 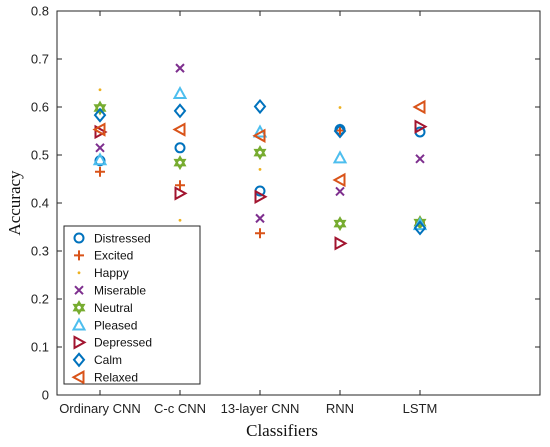 I want to click on legend-label-calm: Calm, so click(x=108, y=360).